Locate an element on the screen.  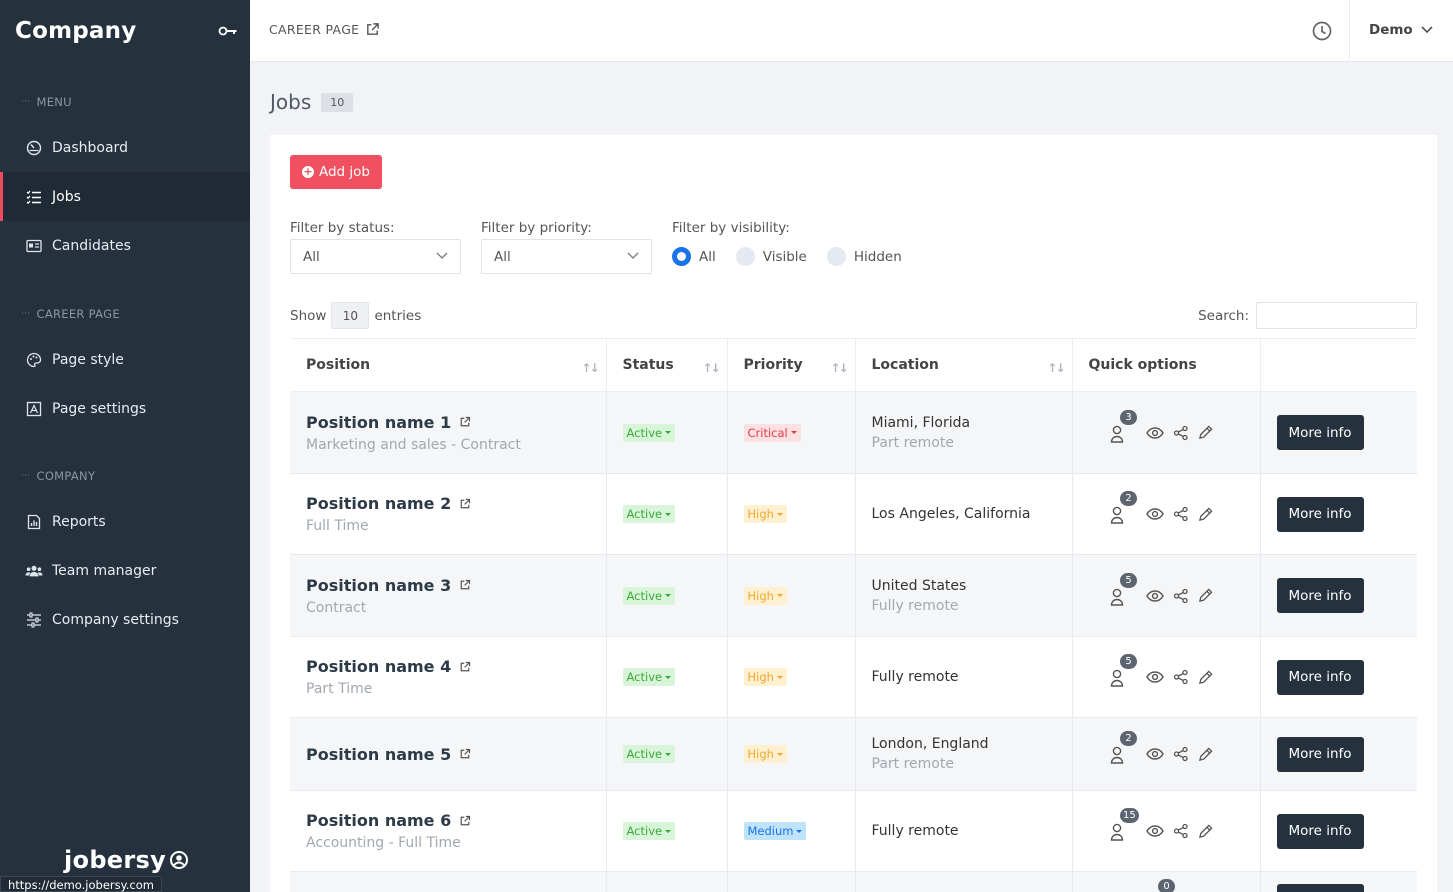
position-title: Position name 4 is located at coordinates (456, 666).